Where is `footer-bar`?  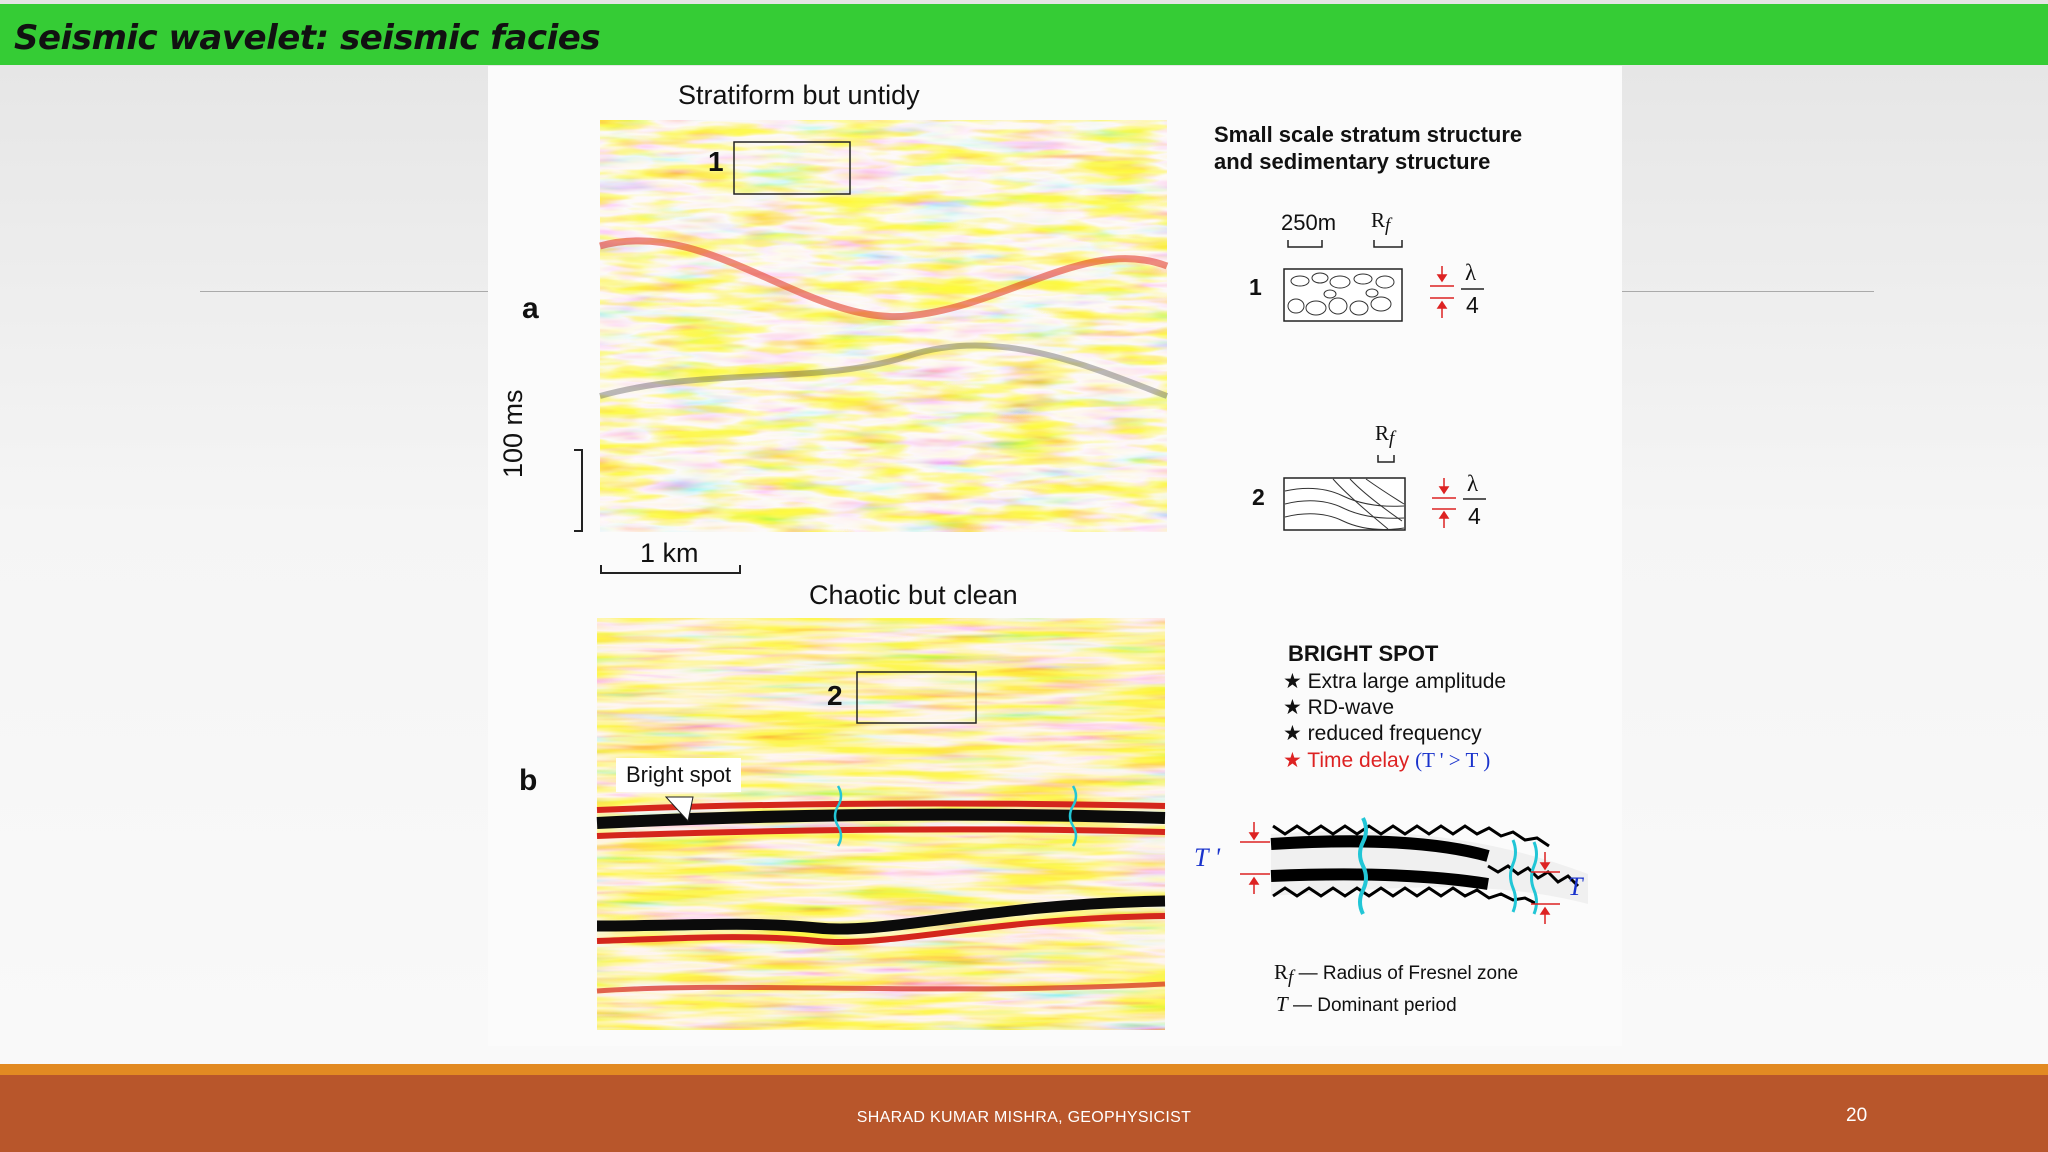 footer-bar is located at coordinates (1024, 1113).